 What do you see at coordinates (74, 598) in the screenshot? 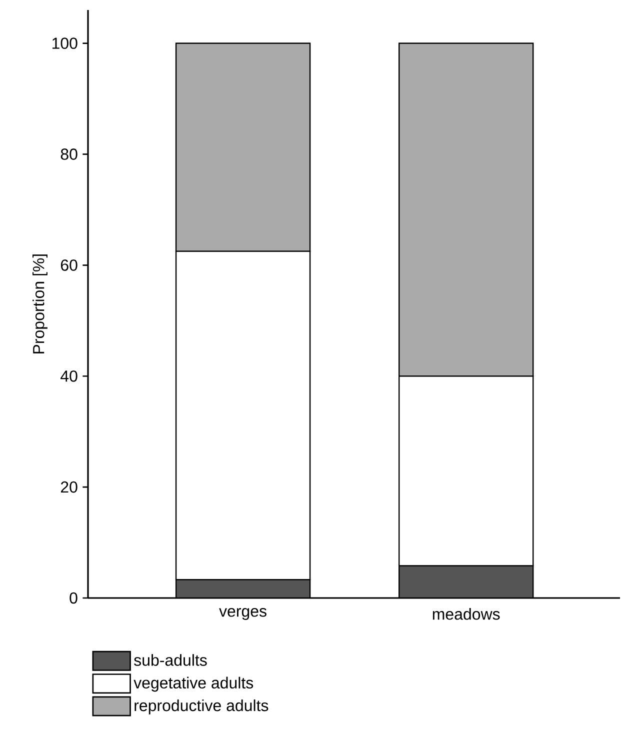
I see `y-tick-label: 0` at bounding box center [74, 598].